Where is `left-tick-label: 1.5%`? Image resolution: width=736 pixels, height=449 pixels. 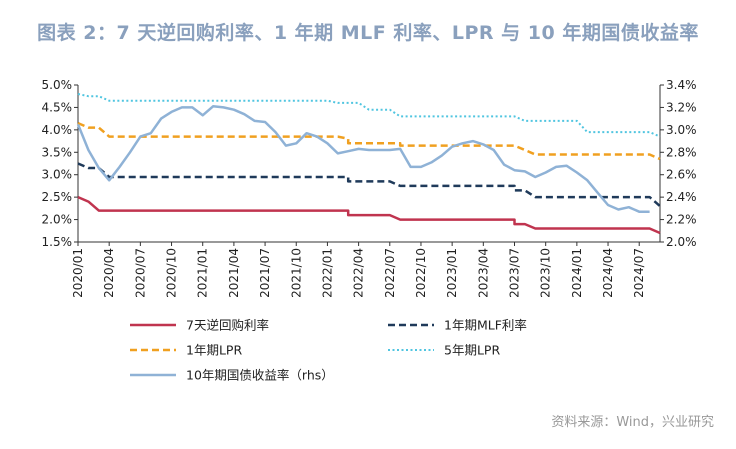
left-tick-label: 1.5% is located at coordinates (57, 242).